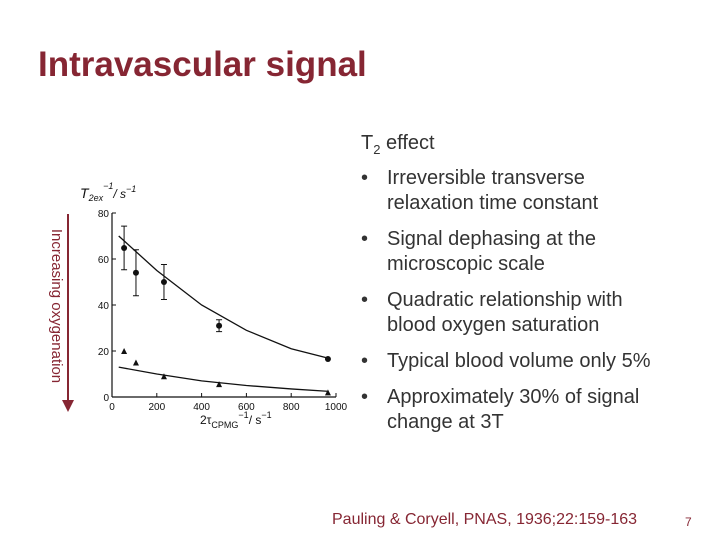 This screenshot has height=540, width=720. I want to click on bullet-text: microscopic scale, so click(466, 264).